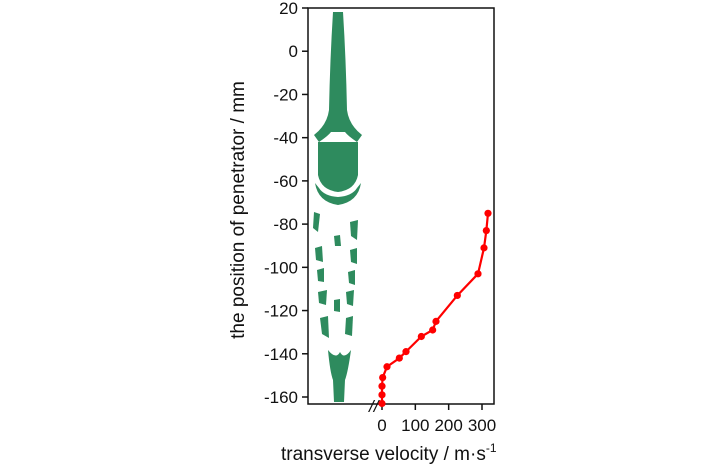 This screenshot has width=728, height=468. I want to click on x-axis-title-main: transverse velocity / m·s, so click(383, 454).